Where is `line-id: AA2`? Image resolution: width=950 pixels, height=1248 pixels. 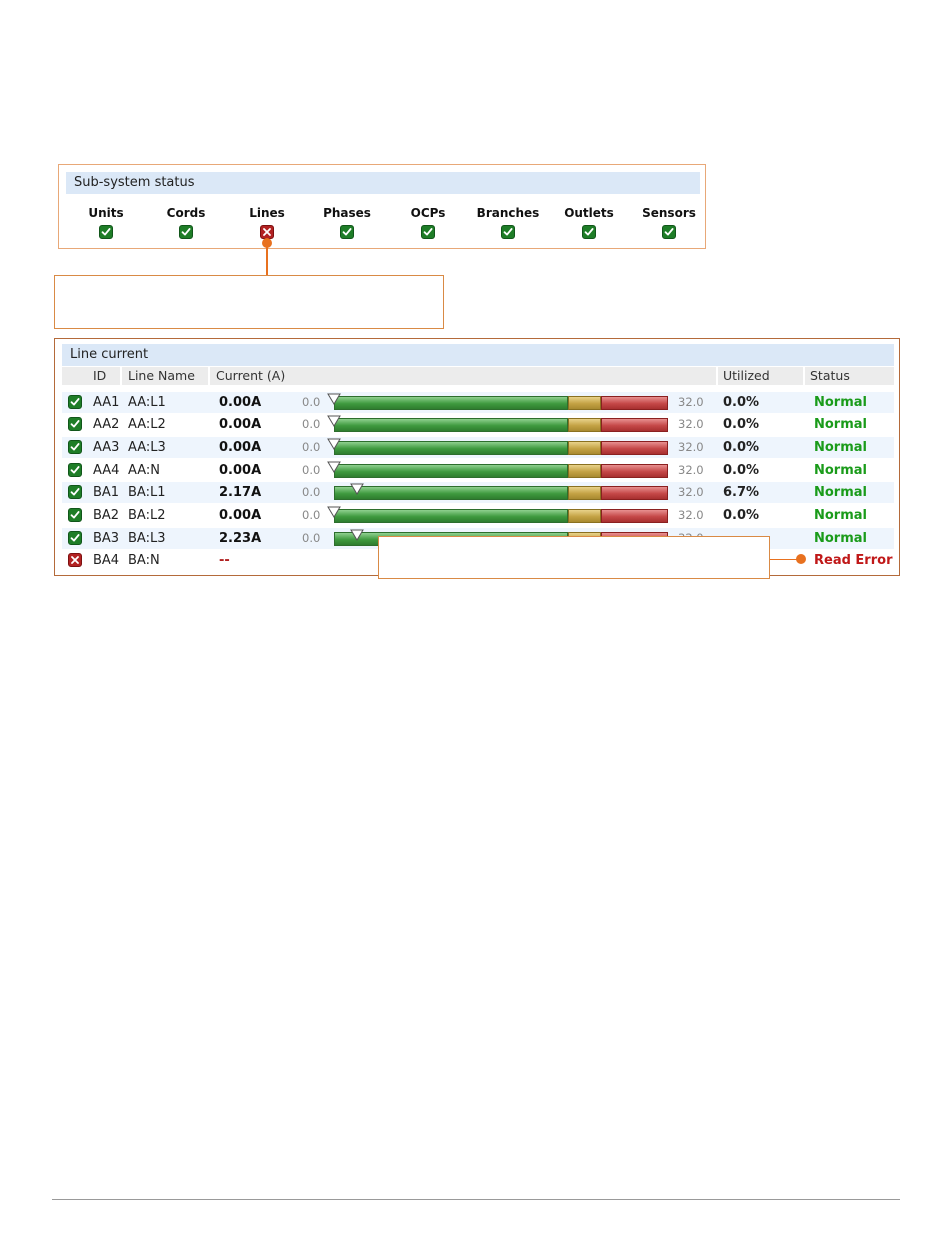 line-id: AA2 is located at coordinates (106, 424).